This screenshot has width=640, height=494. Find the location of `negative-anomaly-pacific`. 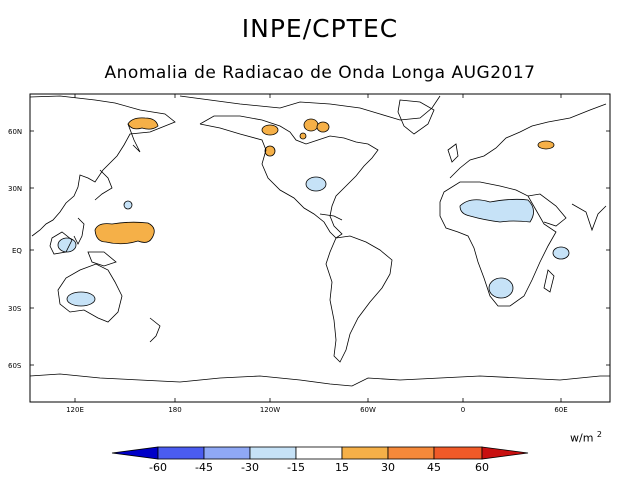

negative-anomaly-pacific is located at coordinates (128, 205).